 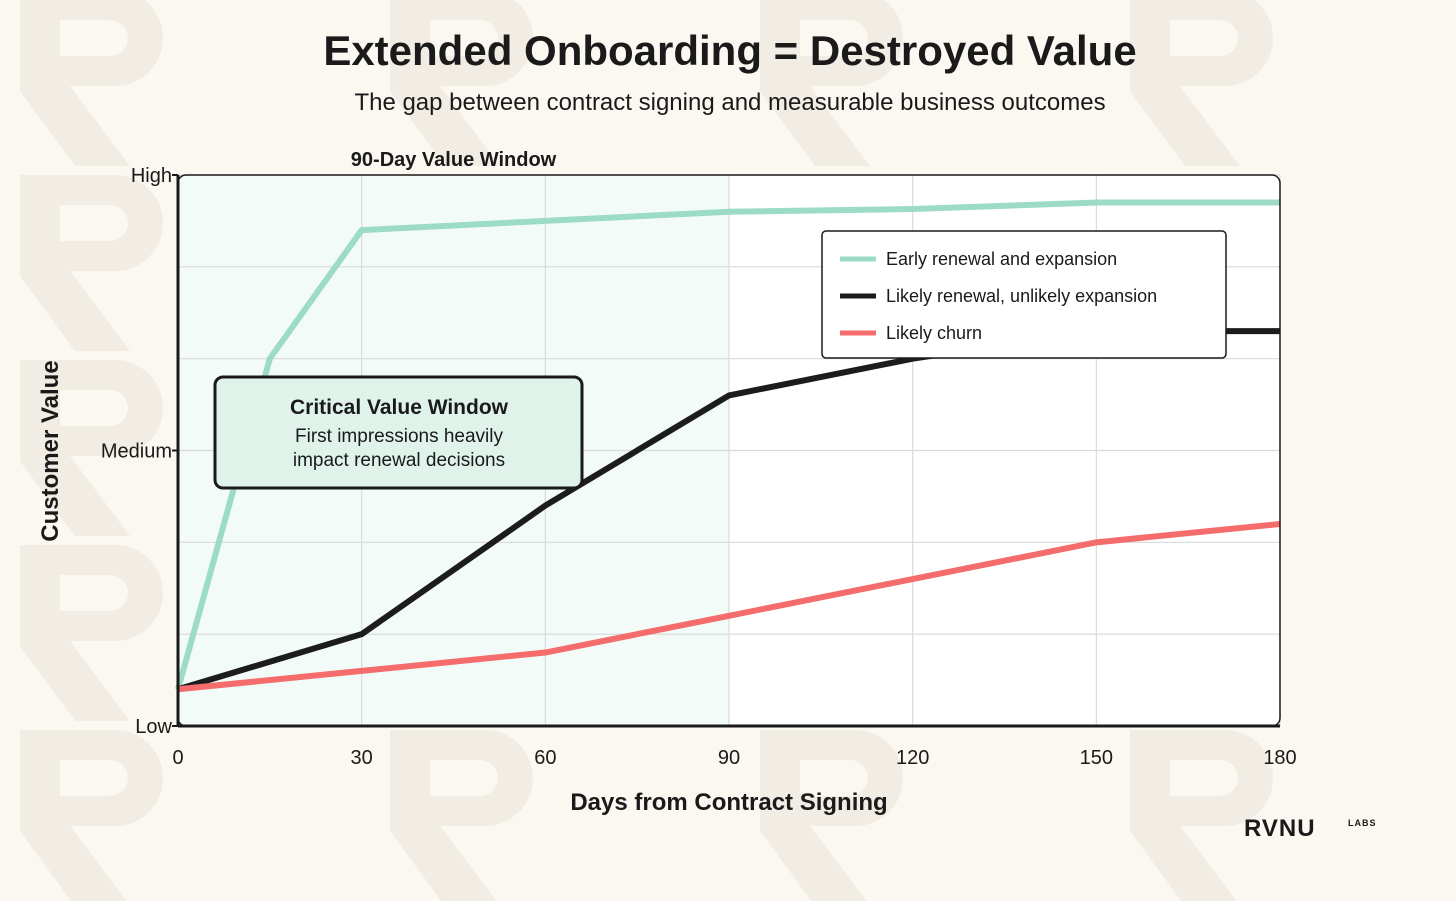 I want to click on y-tick-label: High, so click(x=151, y=176).